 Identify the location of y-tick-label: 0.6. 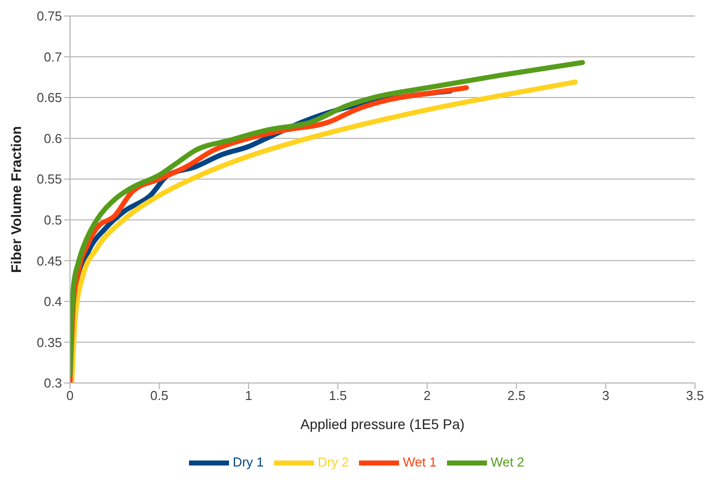
(53, 138).